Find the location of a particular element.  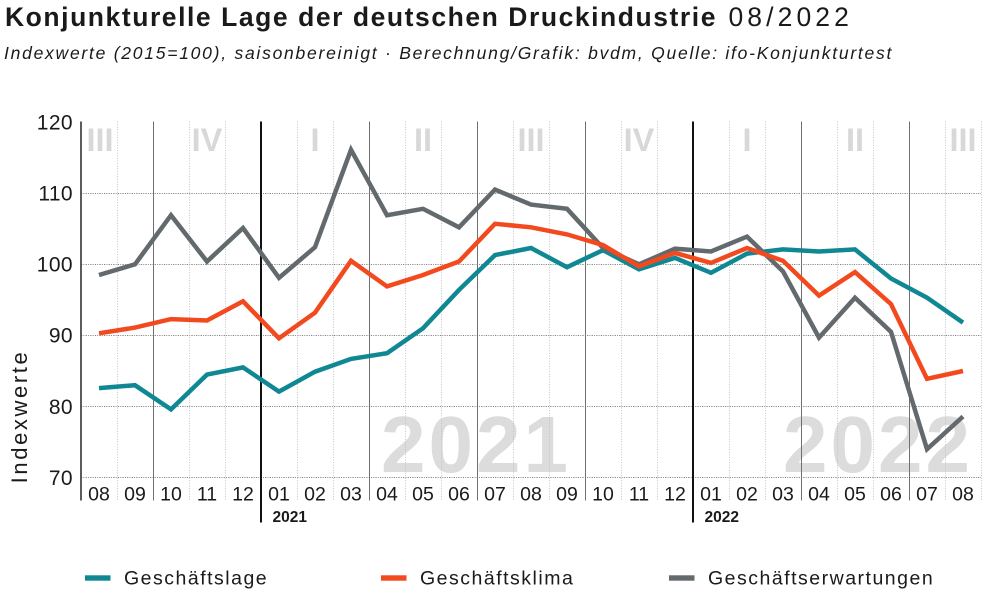

svg-text: 100 is located at coordinates (55, 265).